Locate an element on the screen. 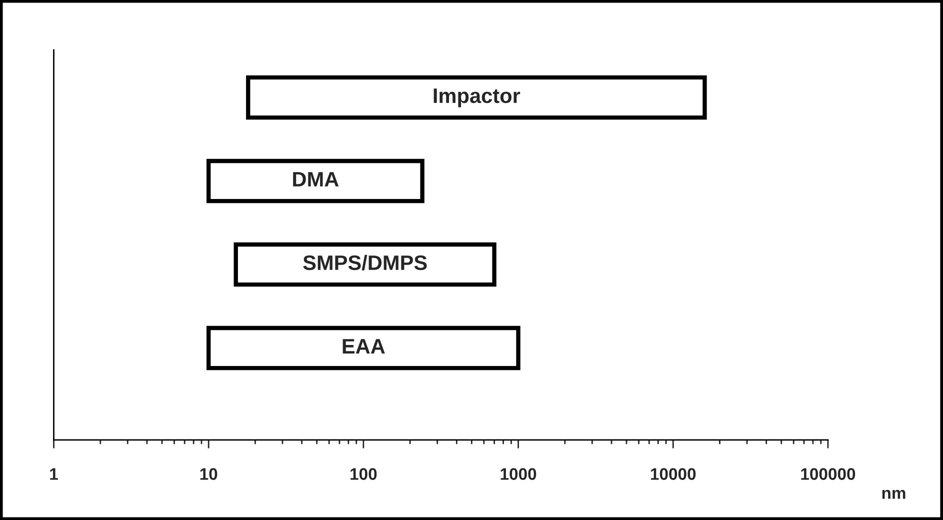 This screenshot has height=520, width=943. x-tick-label: 10 is located at coordinates (209, 474).